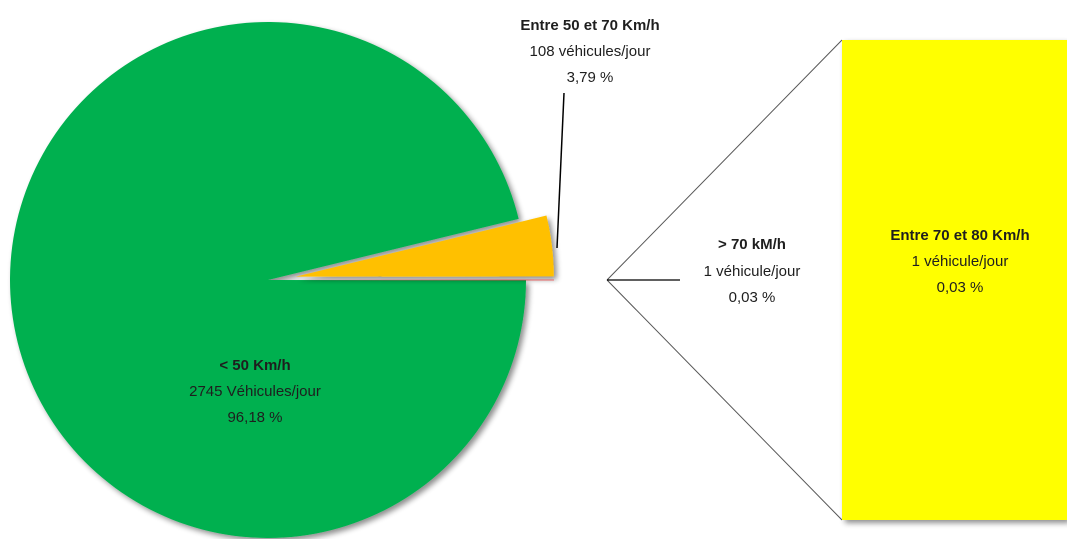  I want to click on label-70-80-percent: 0,03 %, so click(960, 287).